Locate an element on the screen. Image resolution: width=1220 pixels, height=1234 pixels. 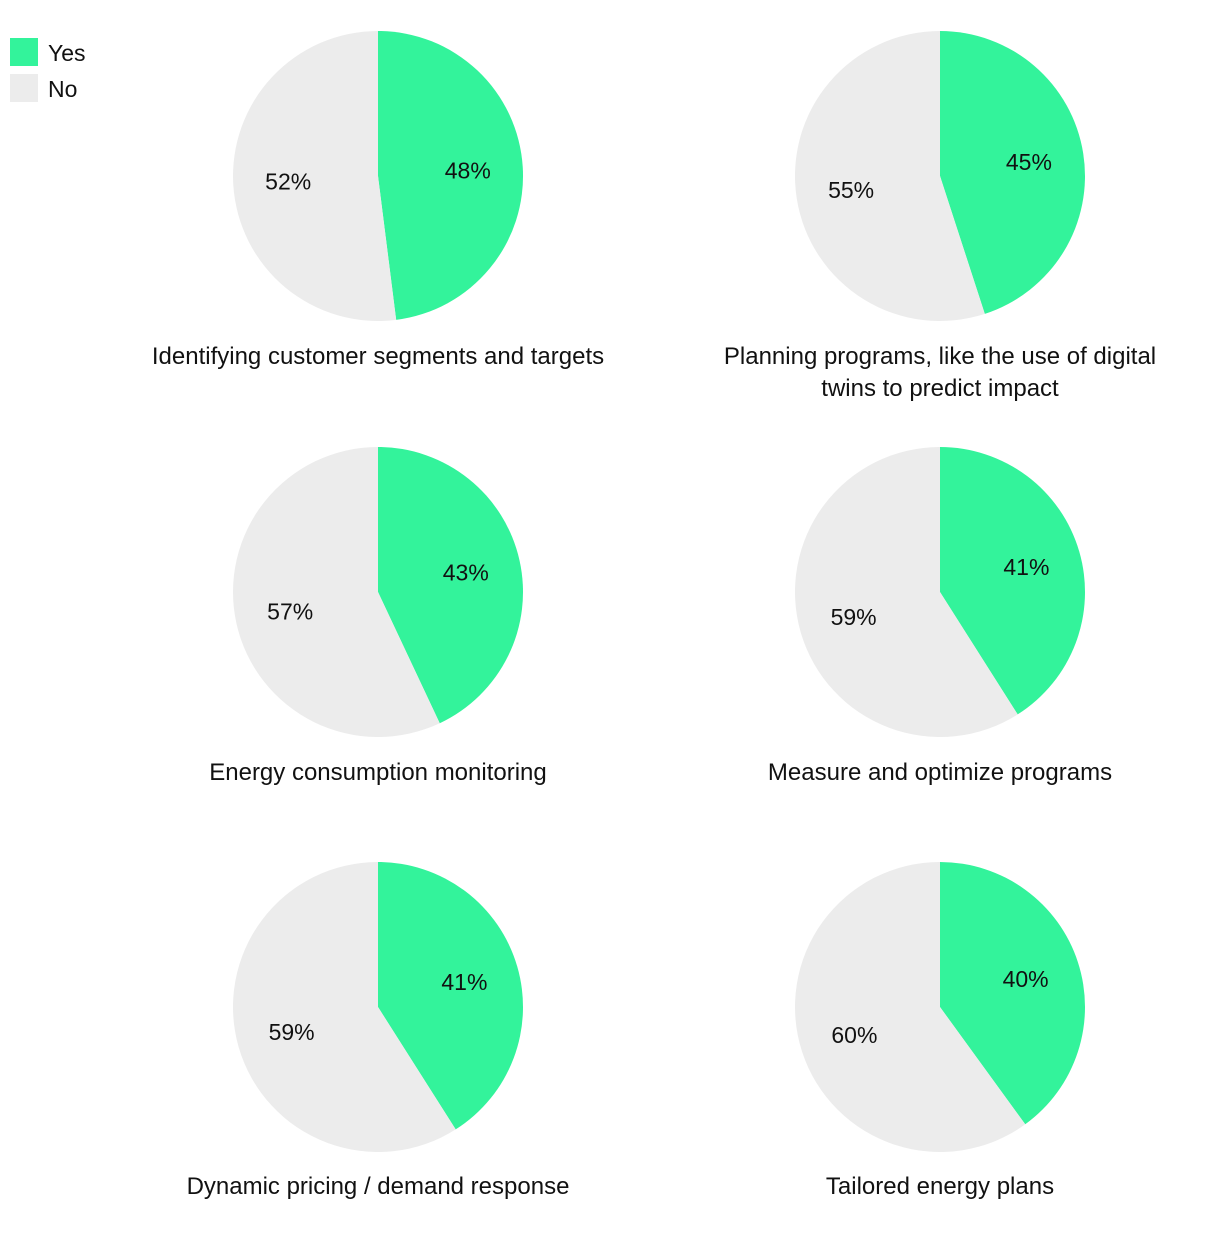
pie-3-slice-yes is located at coordinates (451, 585).